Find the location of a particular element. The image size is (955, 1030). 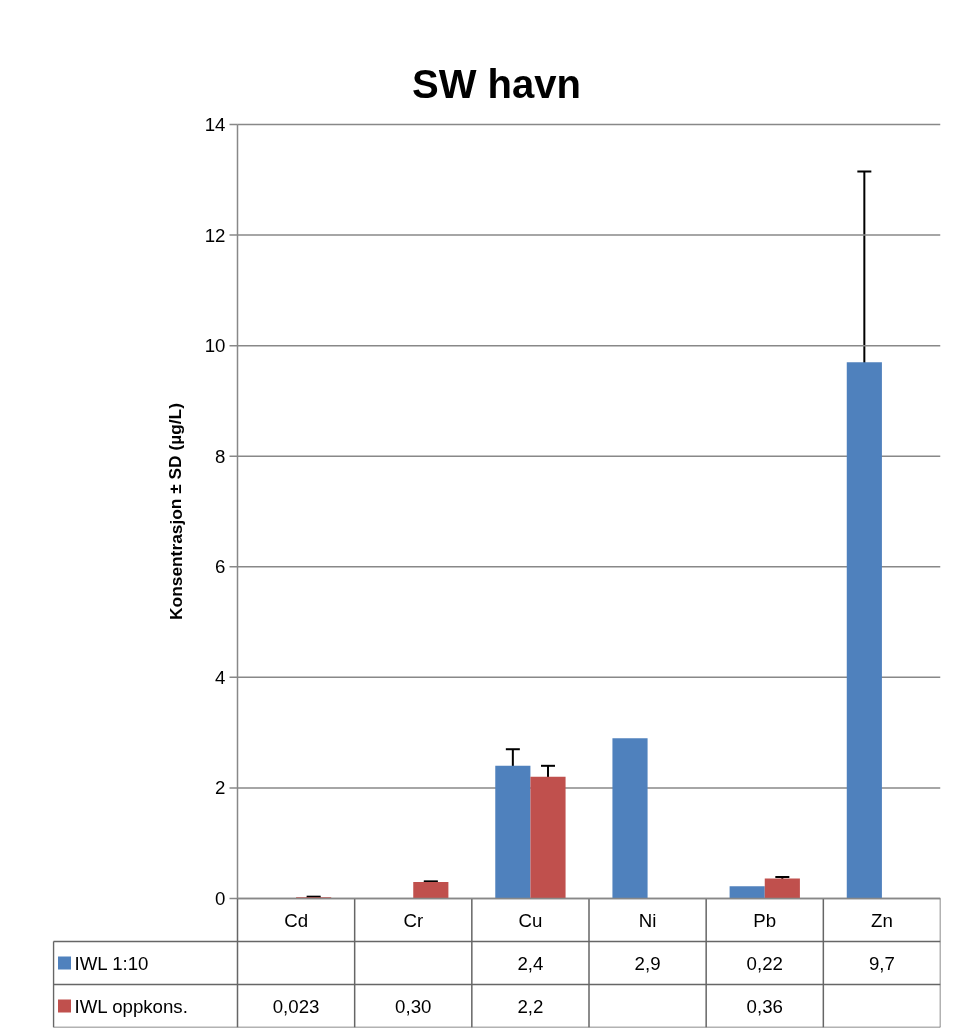

x-tick-label: Cd is located at coordinates (296, 920).